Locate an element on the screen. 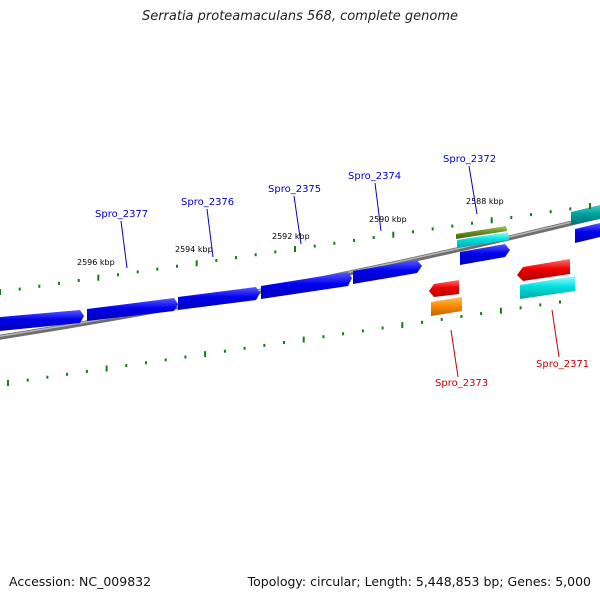  scale-label: 2592 kbp is located at coordinates (291, 236).